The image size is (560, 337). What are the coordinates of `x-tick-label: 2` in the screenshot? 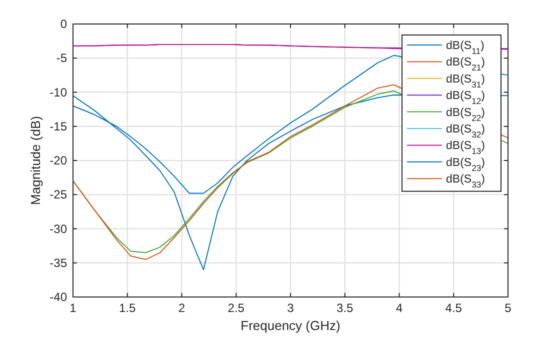 It's located at (182, 308).